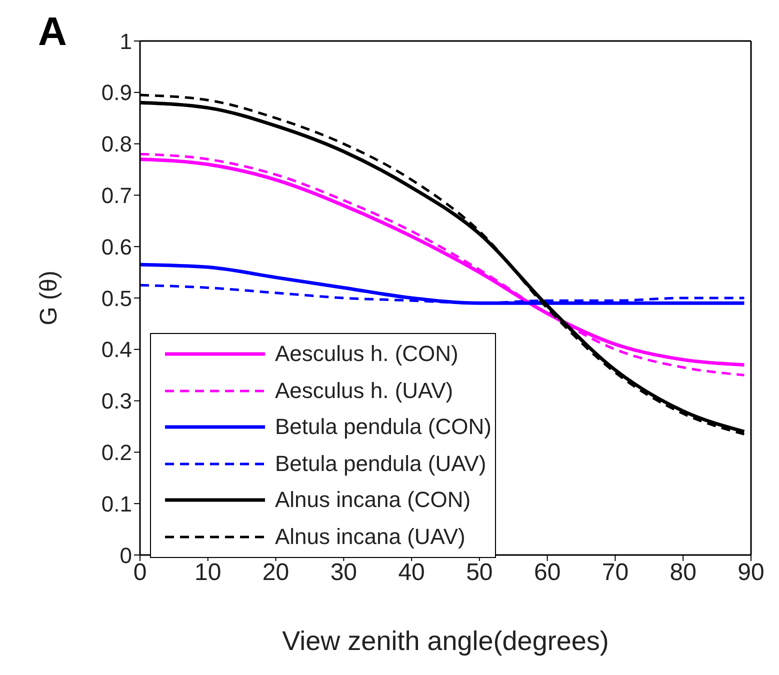 This screenshot has height=675, width=779. What do you see at coordinates (445, 641) in the screenshot?
I see `x-axis-title: View zenith angle(degrees)` at bounding box center [445, 641].